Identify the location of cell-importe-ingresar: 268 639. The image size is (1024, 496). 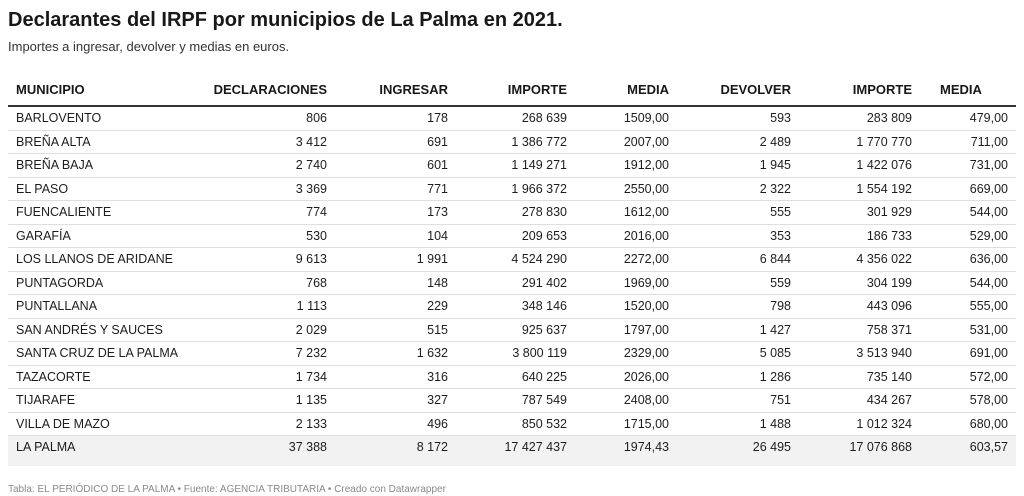
(515, 118).